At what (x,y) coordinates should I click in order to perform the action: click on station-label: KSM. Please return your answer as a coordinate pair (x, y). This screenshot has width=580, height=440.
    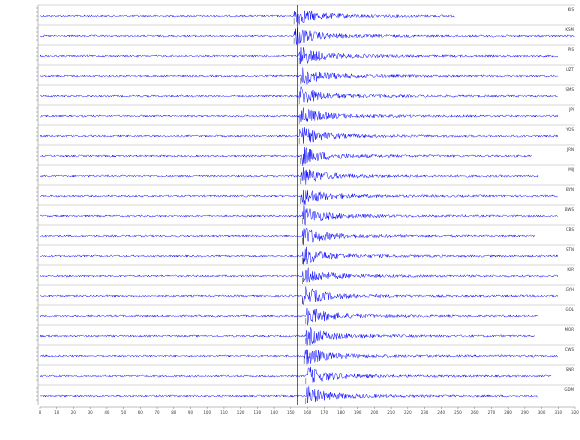
    Looking at the image, I should click on (569, 29).